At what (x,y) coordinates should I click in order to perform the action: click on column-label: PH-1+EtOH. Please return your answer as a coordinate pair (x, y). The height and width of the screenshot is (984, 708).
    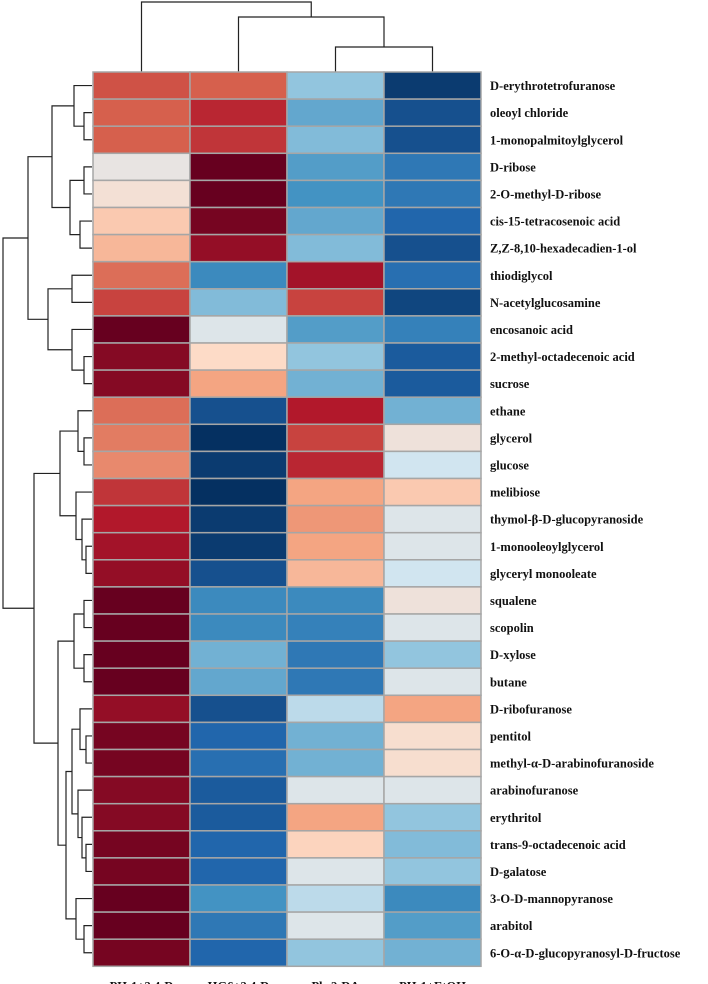
    Looking at the image, I should click on (432, 981).